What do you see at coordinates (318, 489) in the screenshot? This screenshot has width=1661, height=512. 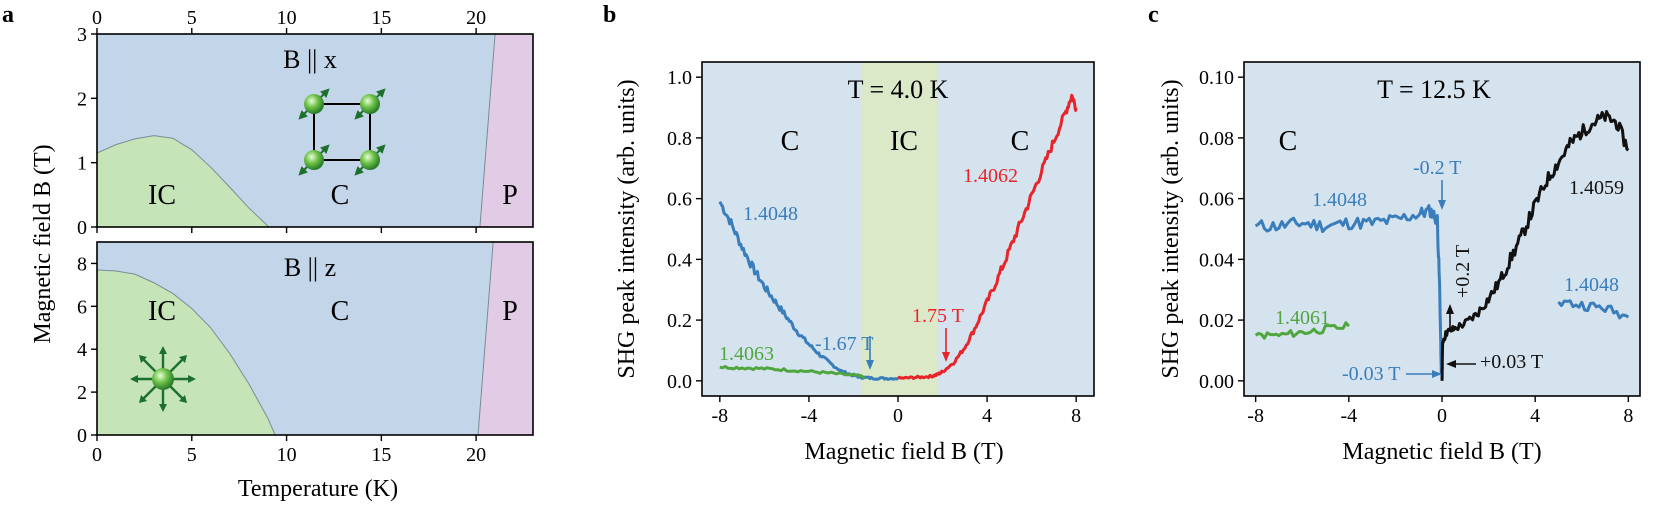 I see `x-axis-label: Temperature (K)` at bounding box center [318, 489].